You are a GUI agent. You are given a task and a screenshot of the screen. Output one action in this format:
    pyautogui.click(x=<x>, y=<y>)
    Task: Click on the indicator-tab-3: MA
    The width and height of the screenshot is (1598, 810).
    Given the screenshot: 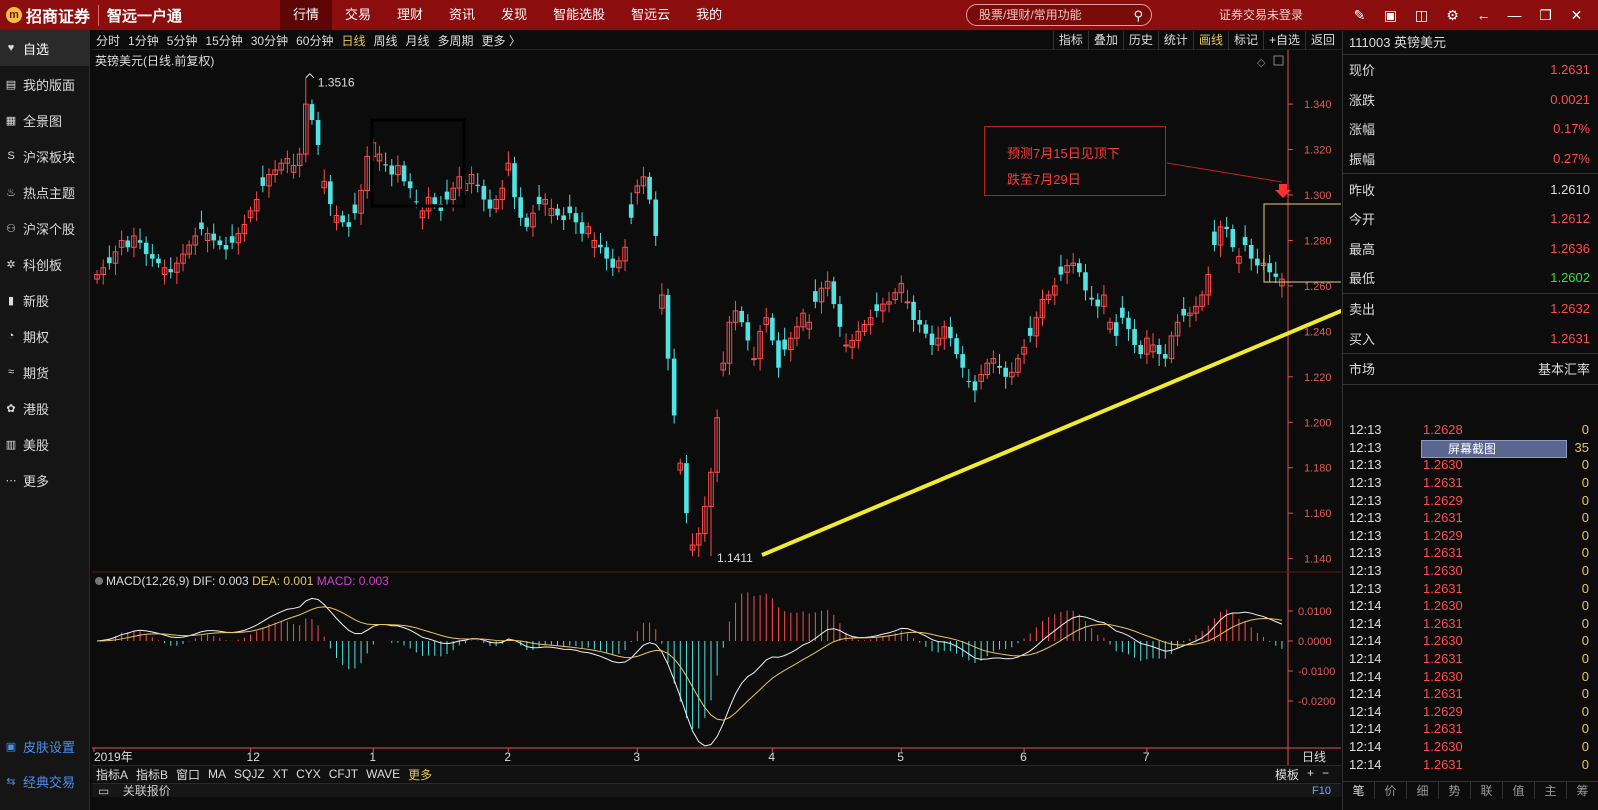 What is the action you would take?
    pyautogui.click(x=217, y=774)
    